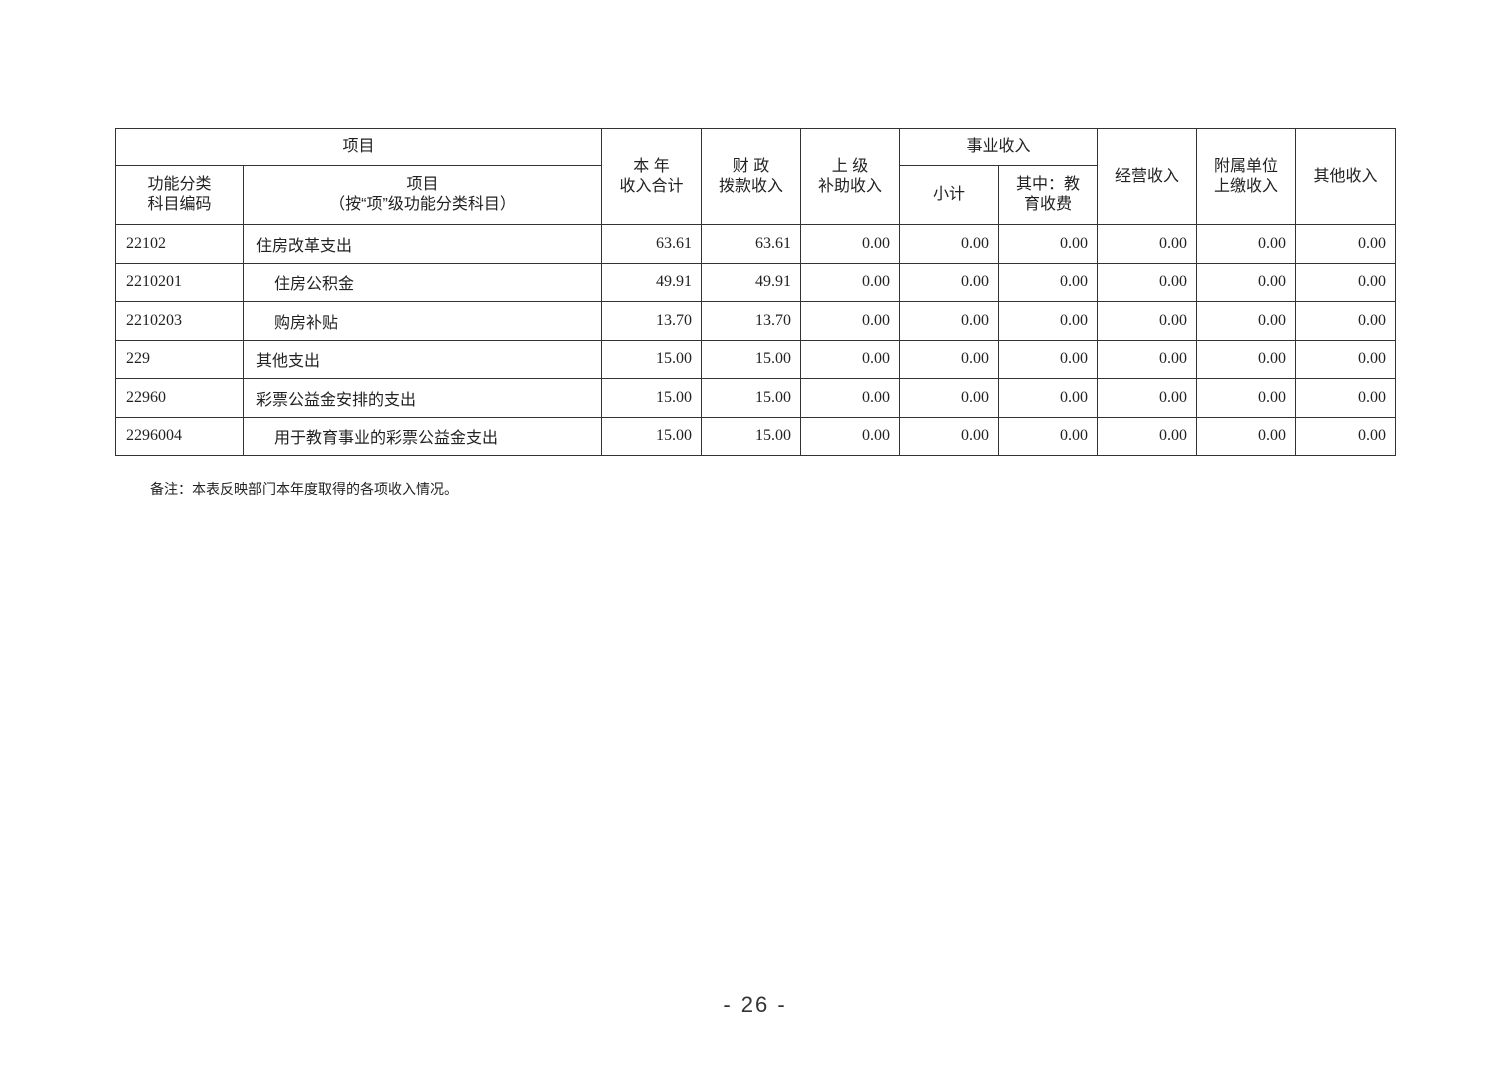 The image size is (1510, 1075). Describe the element at coordinates (179, 282) in the screenshot. I see `row-code: 2210201` at that location.